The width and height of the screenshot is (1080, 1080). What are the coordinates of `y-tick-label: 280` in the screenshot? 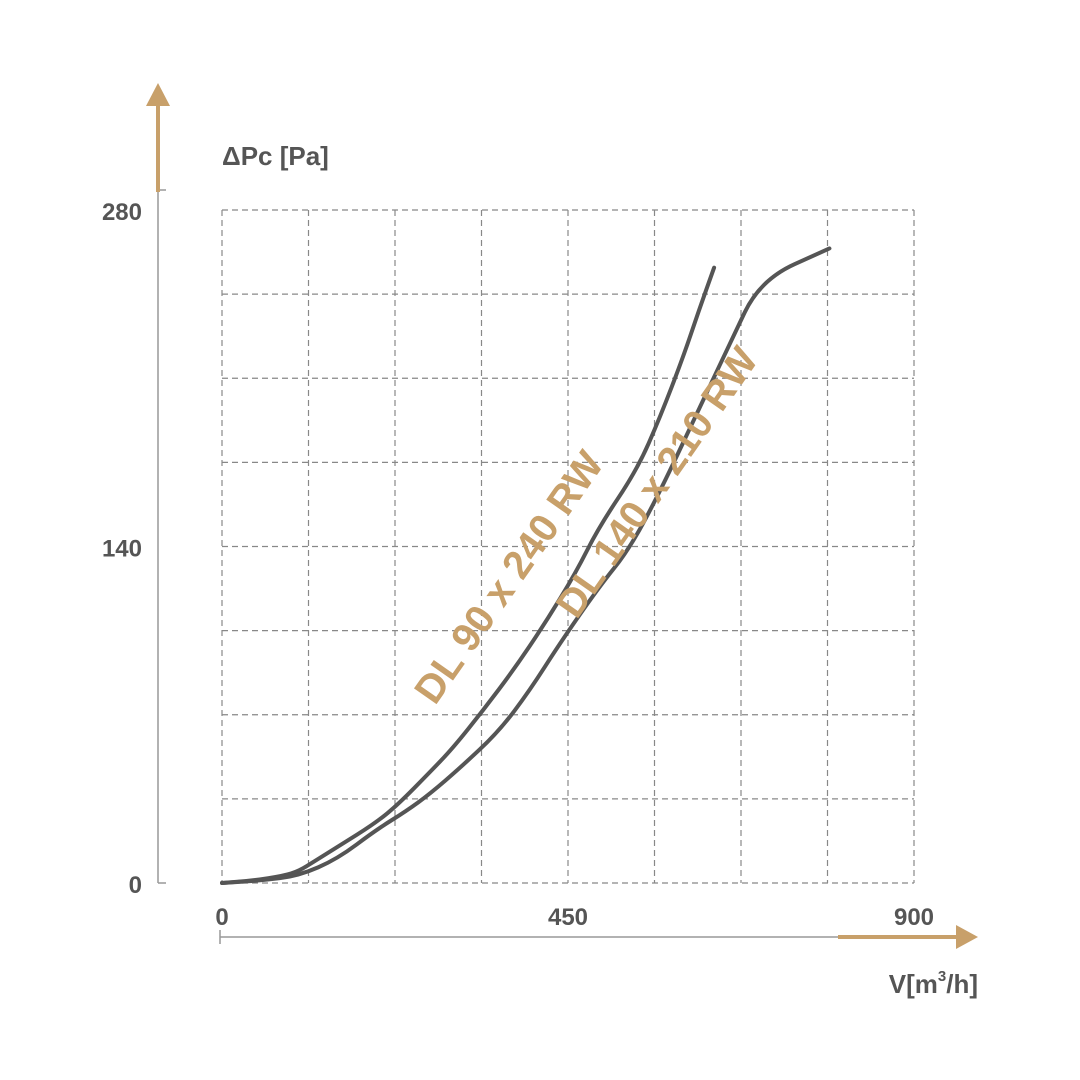 It's located at (122, 212).